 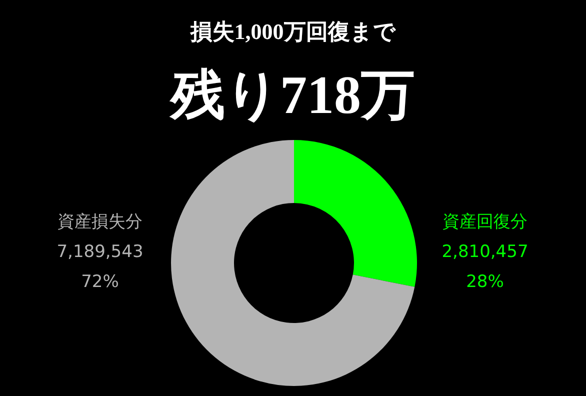 I want to click on chart-title: 損失1,000万回復まで, so click(x=292, y=31).